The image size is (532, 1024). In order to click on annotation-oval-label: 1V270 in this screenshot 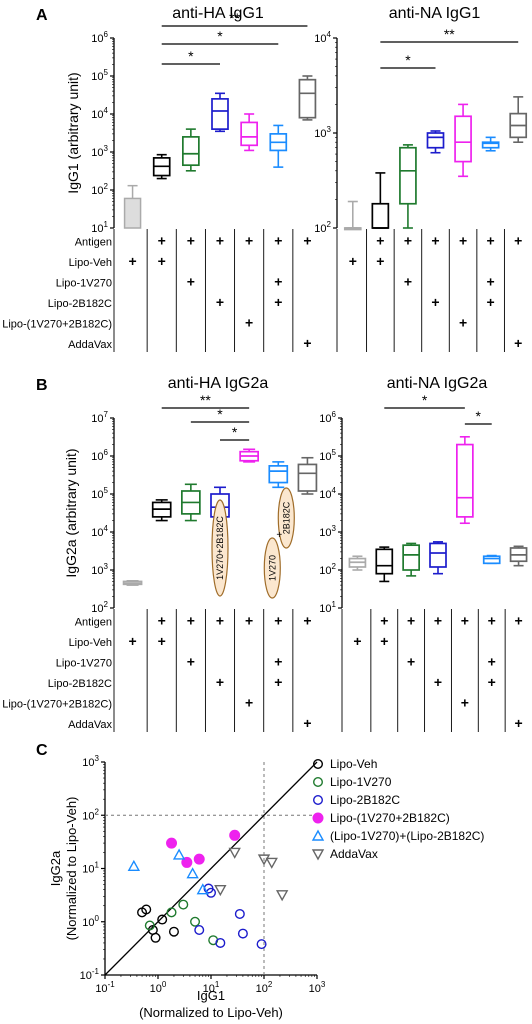, I will do `click(272, 568)`.